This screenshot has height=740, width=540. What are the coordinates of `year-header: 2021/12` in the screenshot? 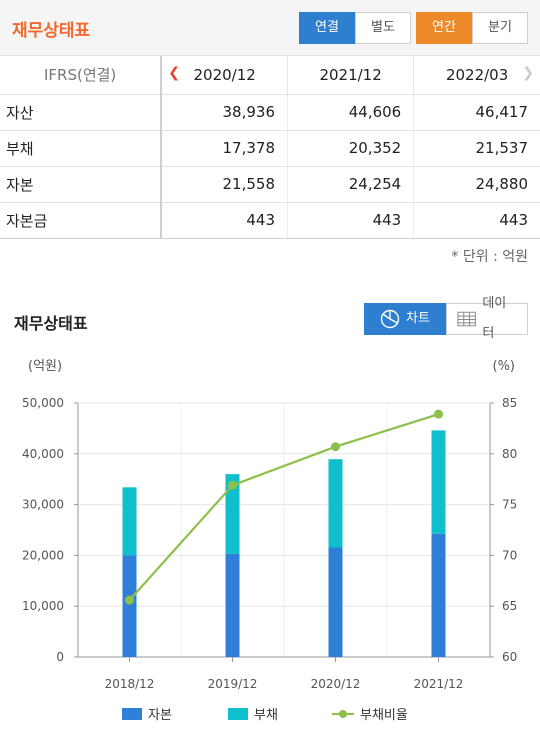 It's located at (351, 75).